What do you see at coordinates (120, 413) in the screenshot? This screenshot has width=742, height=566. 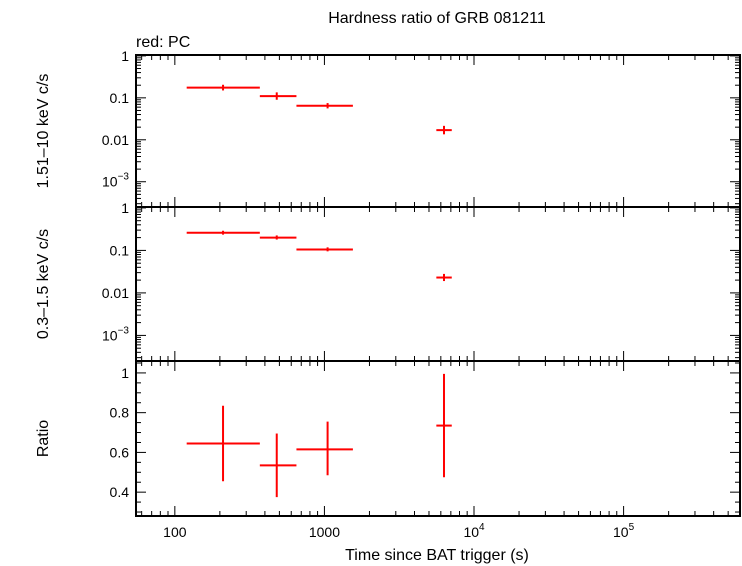 I see `y-tick-label: 0.8` at bounding box center [120, 413].